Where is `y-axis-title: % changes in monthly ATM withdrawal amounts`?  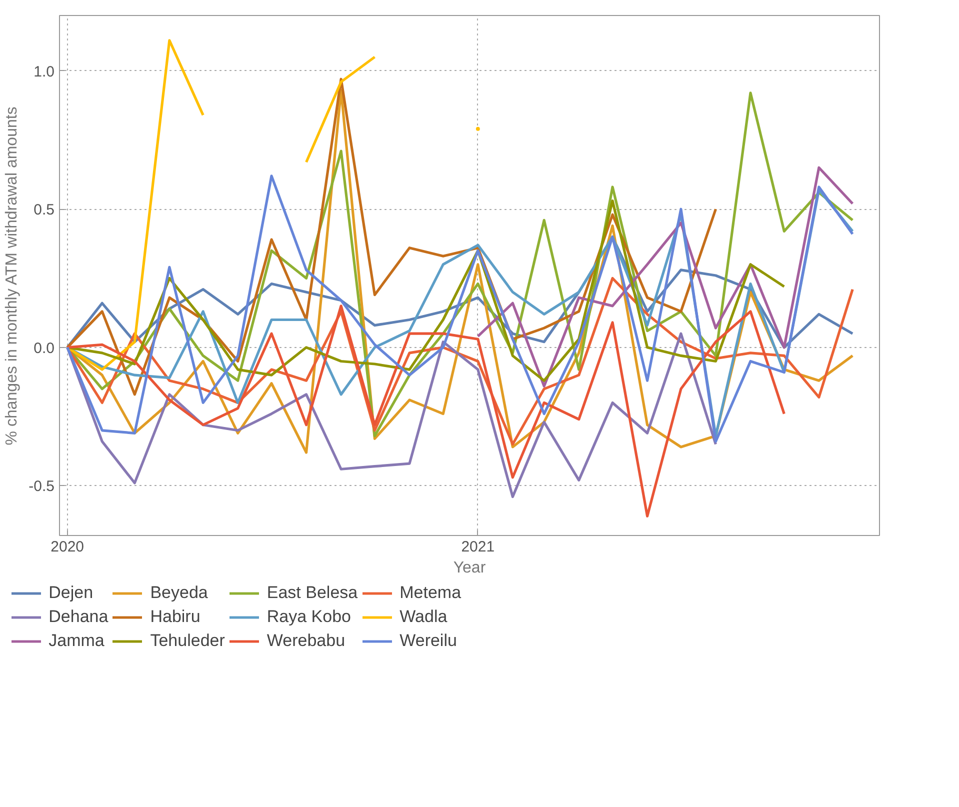 y-axis-title: % changes in monthly ATM withdrawal amounts is located at coordinates (12, 276).